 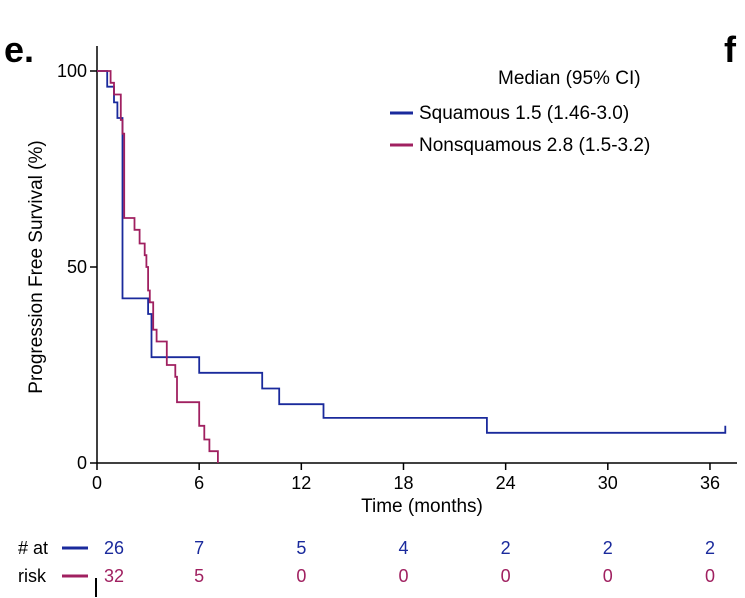 I want to click on x-tick-label: 18, so click(x=403, y=483).